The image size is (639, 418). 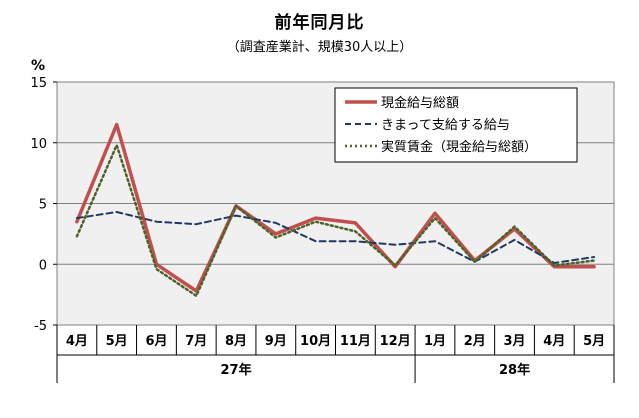 What do you see at coordinates (43, 265) in the screenshot?
I see `y-tick-label: 0` at bounding box center [43, 265].